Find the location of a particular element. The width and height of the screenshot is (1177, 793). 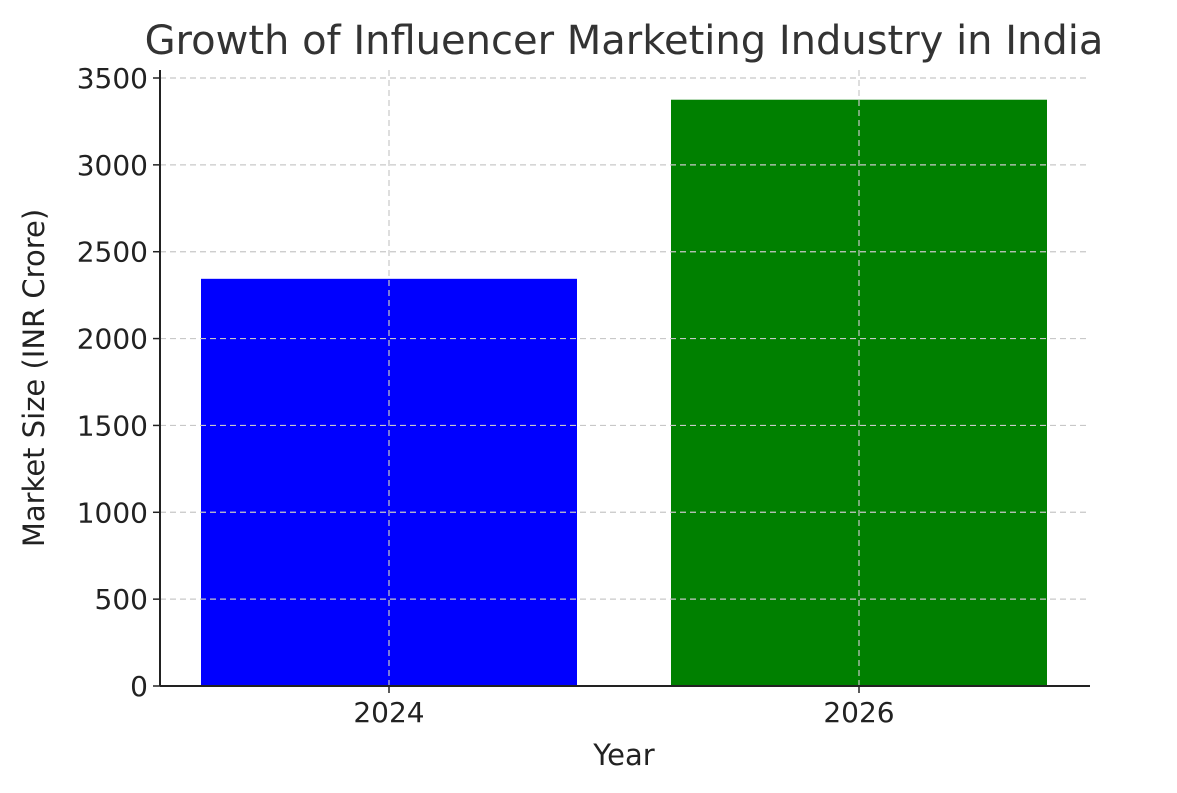

x-tick-label: 2024 is located at coordinates (388, 712).